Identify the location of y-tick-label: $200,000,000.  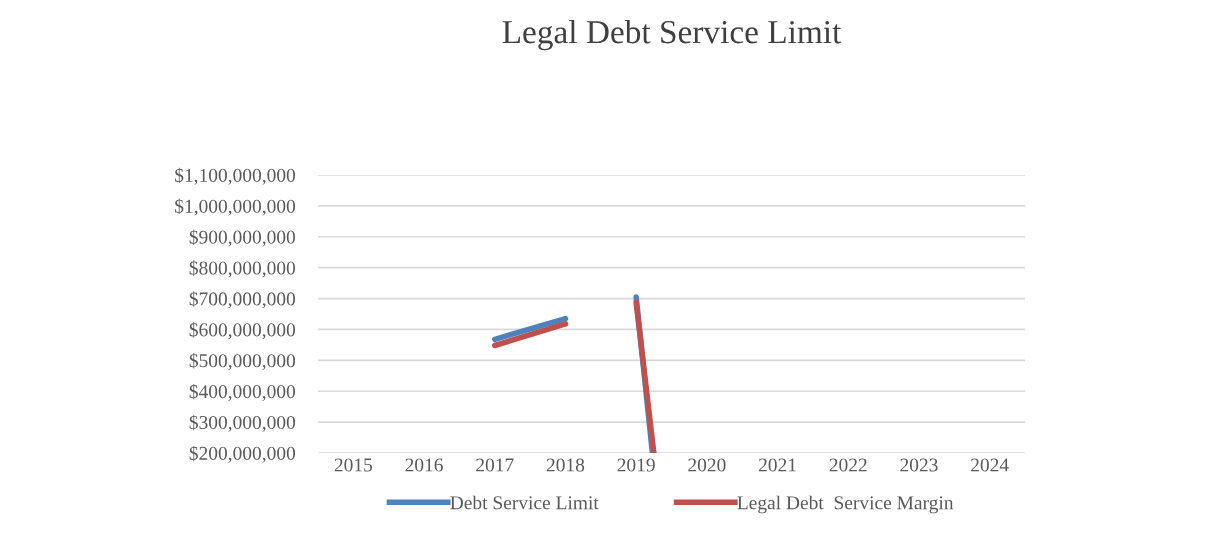
(242, 454).